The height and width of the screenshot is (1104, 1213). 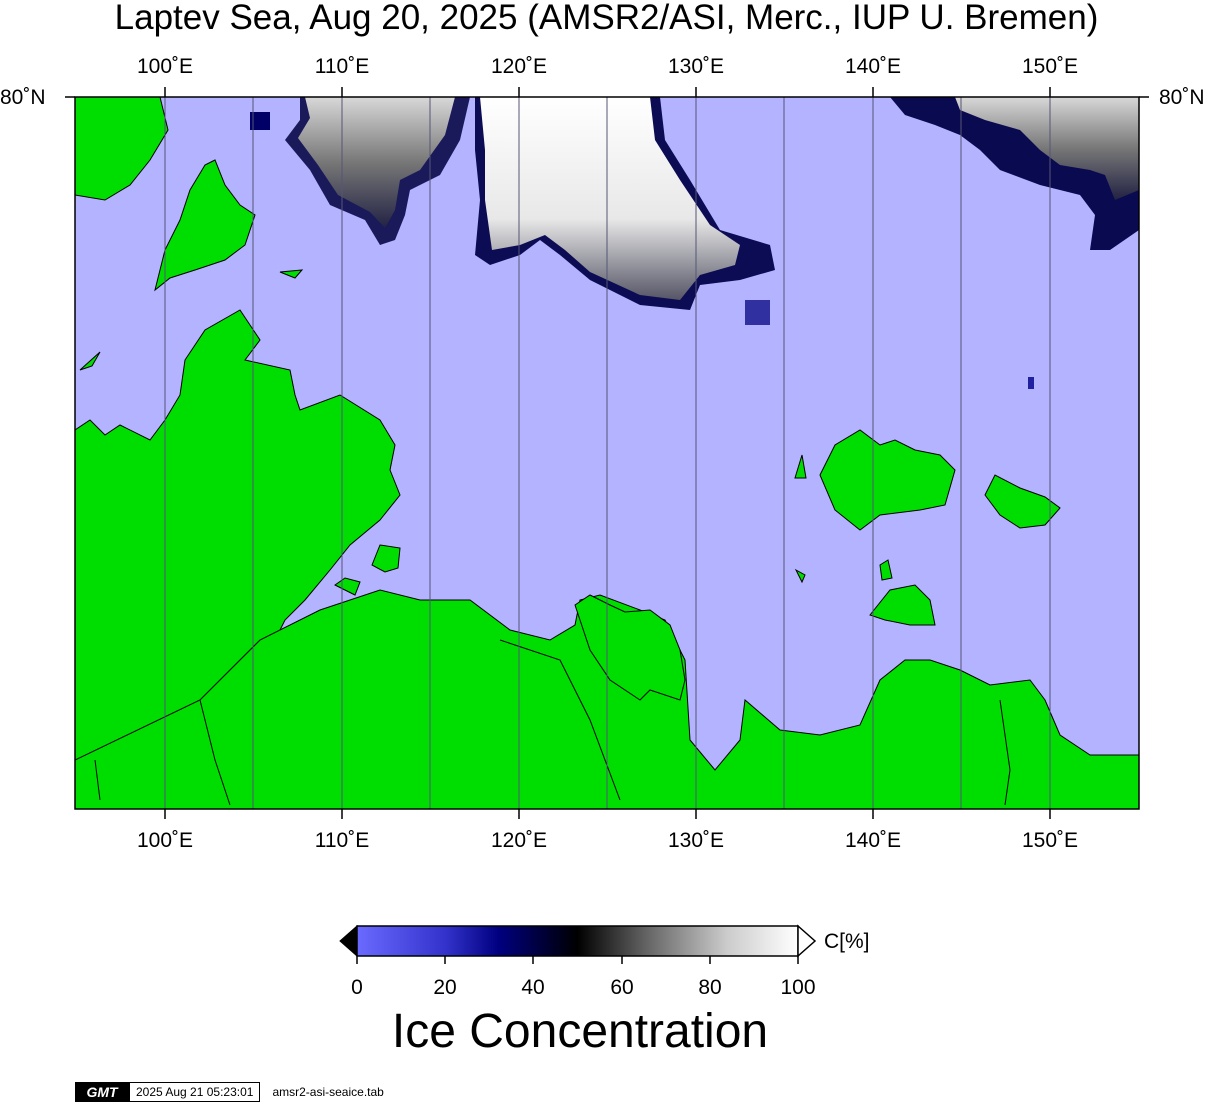 What do you see at coordinates (886, 570) in the screenshot?
I see `land-stolbovoy-island` at bounding box center [886, 570].